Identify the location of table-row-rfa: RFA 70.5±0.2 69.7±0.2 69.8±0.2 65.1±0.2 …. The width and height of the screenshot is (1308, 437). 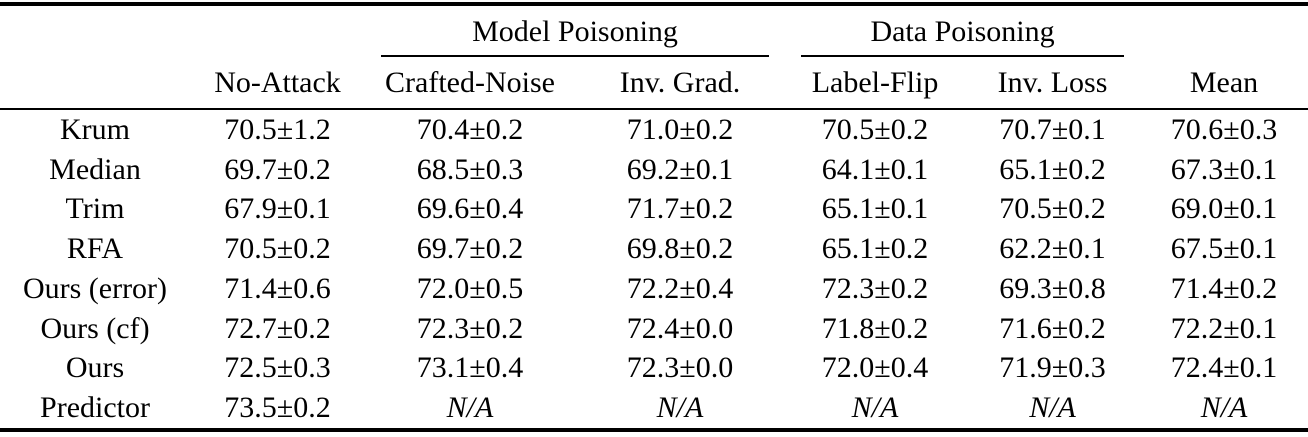
(654, 249).